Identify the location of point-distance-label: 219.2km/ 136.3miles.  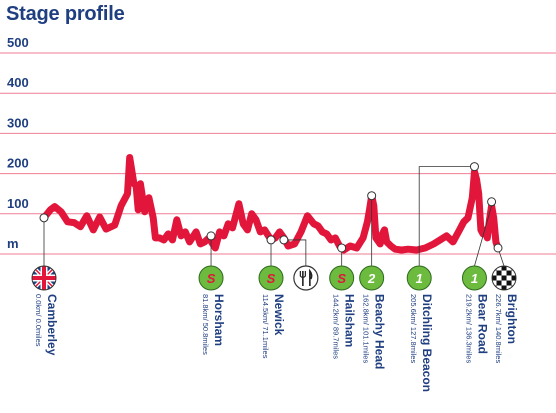
(468, 328).